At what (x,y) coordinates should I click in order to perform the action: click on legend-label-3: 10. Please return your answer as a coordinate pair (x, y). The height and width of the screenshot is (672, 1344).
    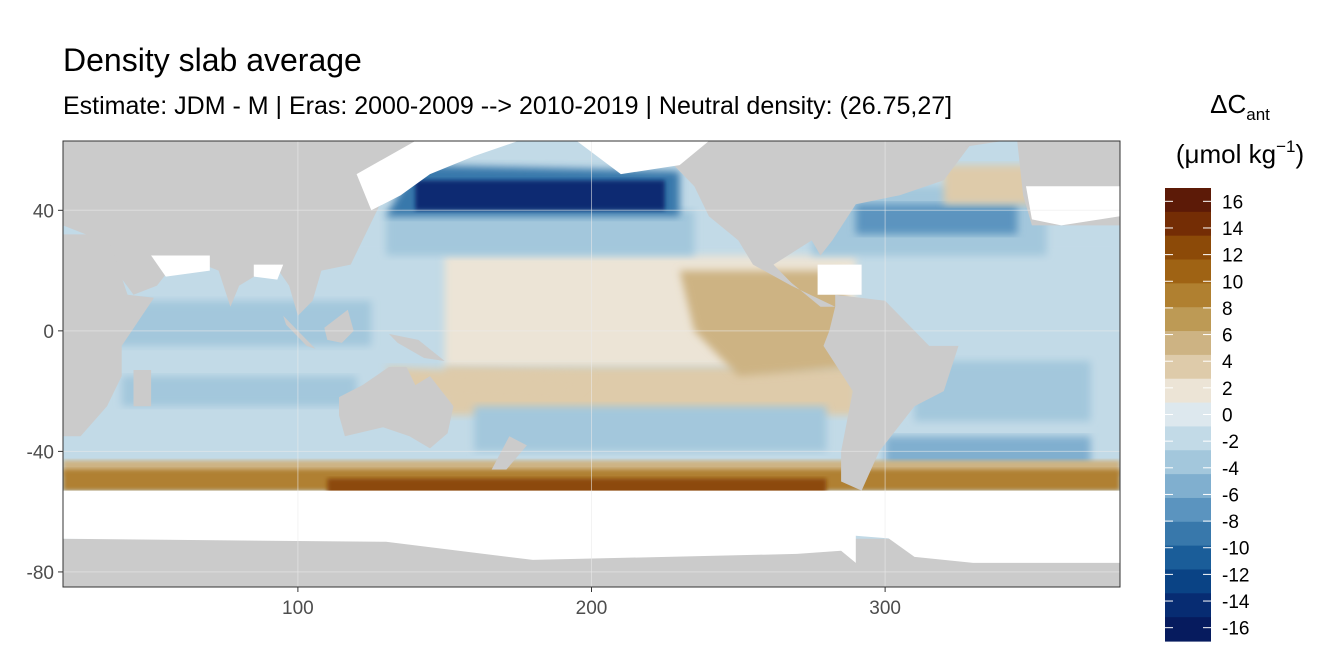
    Looking at the image, I should click on (1232, 282).